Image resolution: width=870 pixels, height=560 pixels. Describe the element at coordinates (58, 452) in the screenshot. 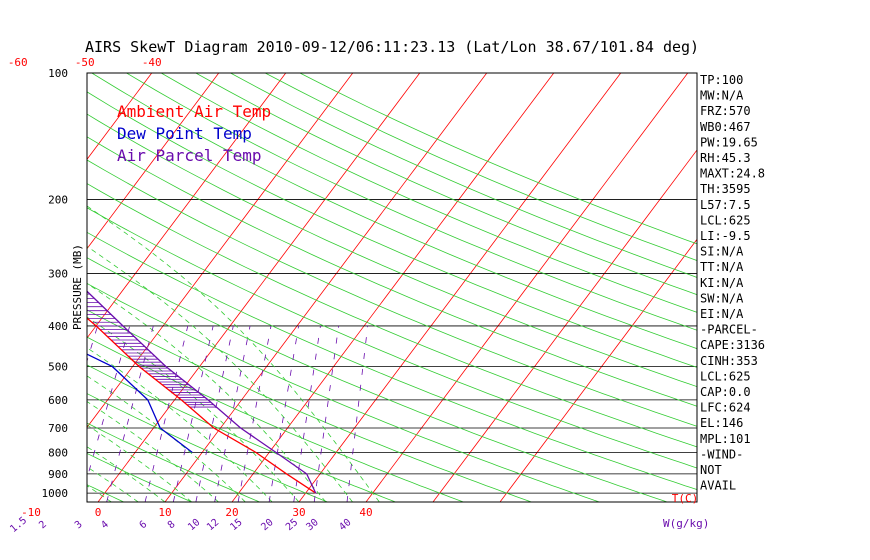

I see `pressure-tick-label: 800` at that location.